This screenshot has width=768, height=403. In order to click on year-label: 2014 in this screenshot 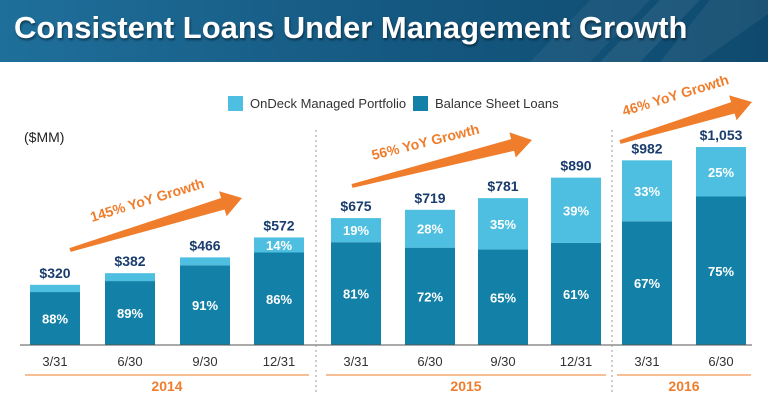, I will do `click(166, 386)`.